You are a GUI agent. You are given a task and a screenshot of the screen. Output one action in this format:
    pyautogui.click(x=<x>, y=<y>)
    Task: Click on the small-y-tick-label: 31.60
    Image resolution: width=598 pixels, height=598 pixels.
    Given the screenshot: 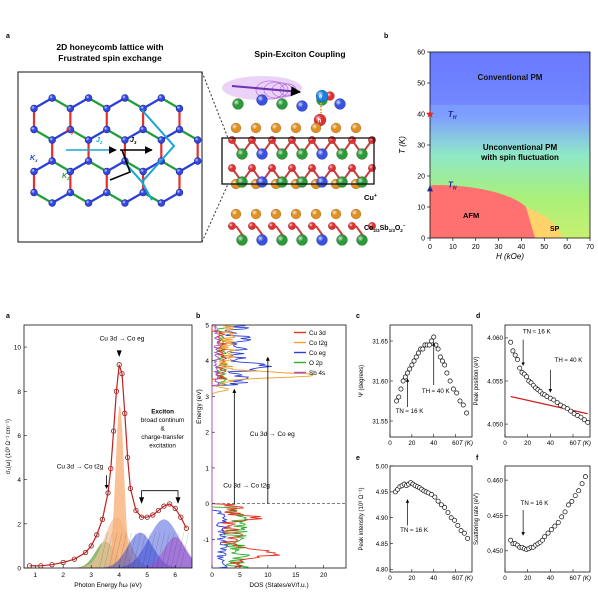 What is the action you would take?
    pyautogui.click(x=380, y=381)
    